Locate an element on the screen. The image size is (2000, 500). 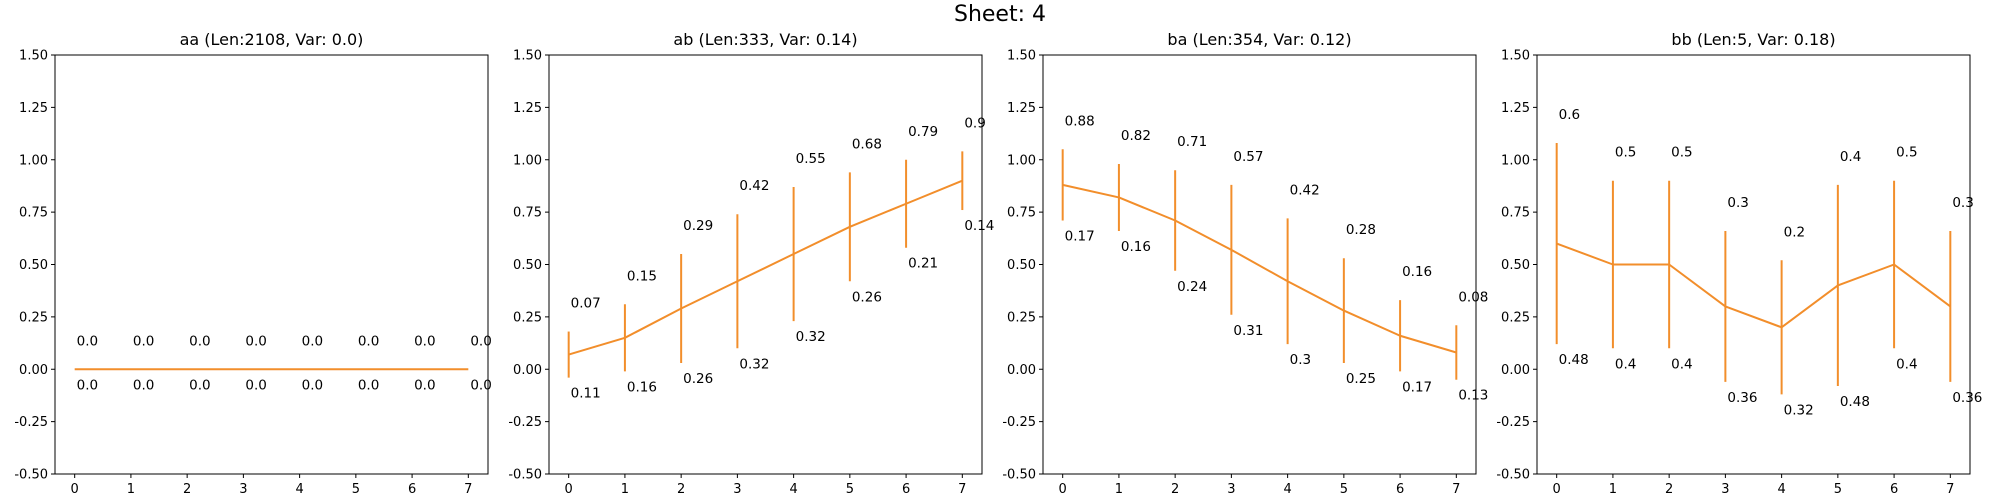
value-label: 0.2 is located at coordinates (1794, 232).